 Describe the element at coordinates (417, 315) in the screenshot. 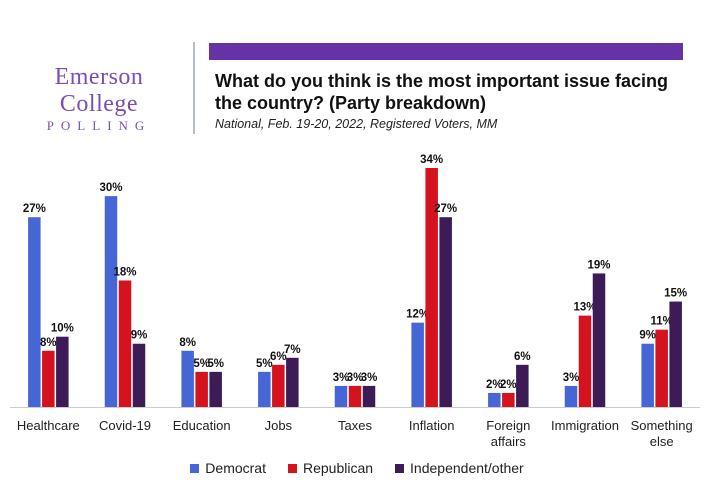

I see `data-label: 12%` at that location.